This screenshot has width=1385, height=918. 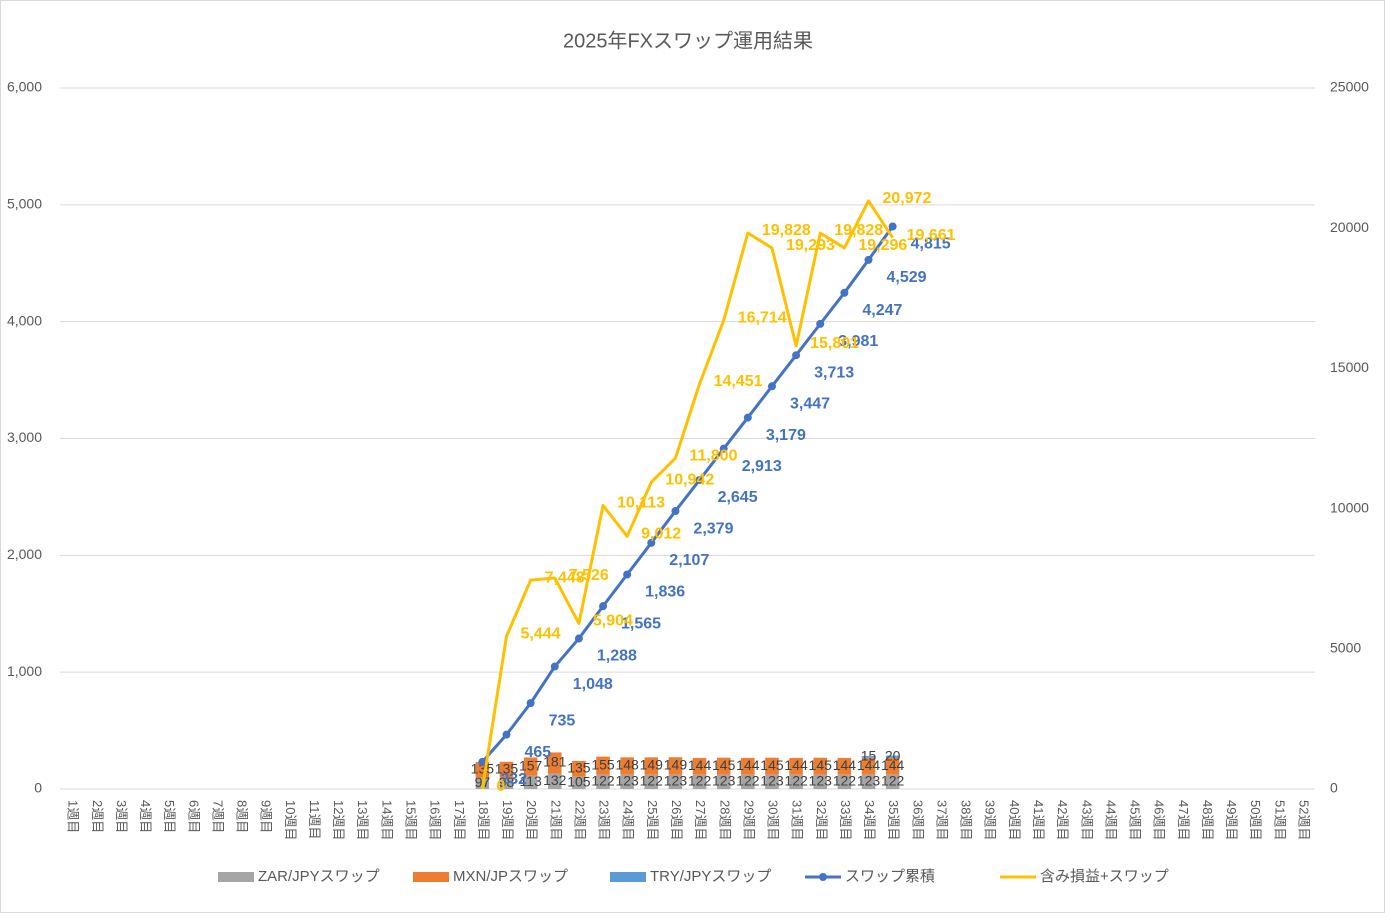 I want to click on x-tick-label: 33週目, so click(x=845, y=820).